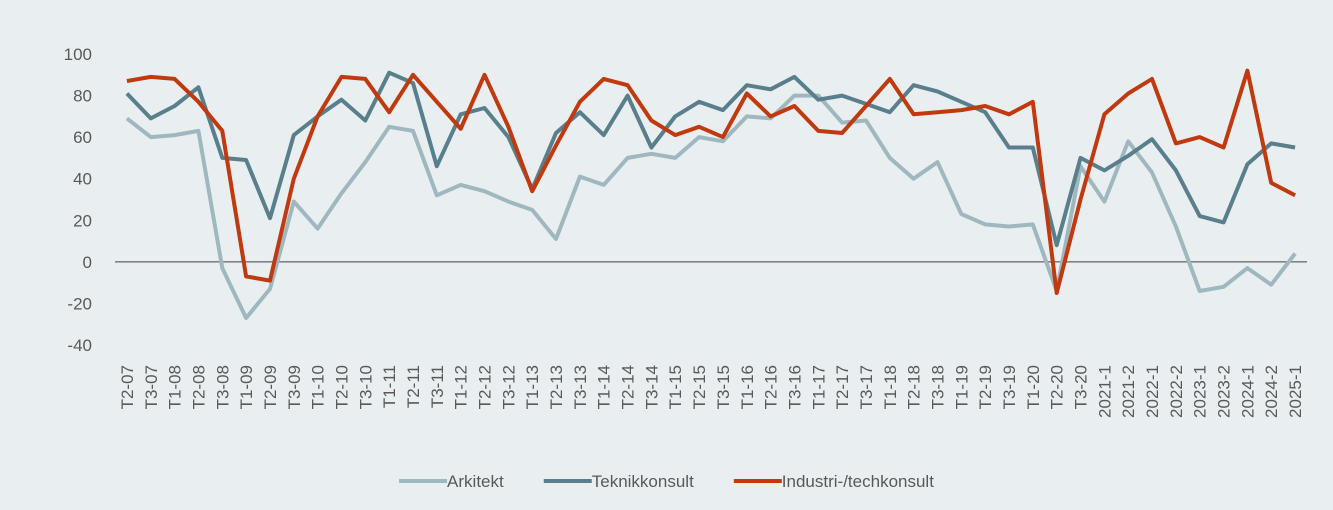  What do you see at coordinates (78, 54) in the screenshot?
I see `y-tick-label: 100` at bounding box center [78, 54].